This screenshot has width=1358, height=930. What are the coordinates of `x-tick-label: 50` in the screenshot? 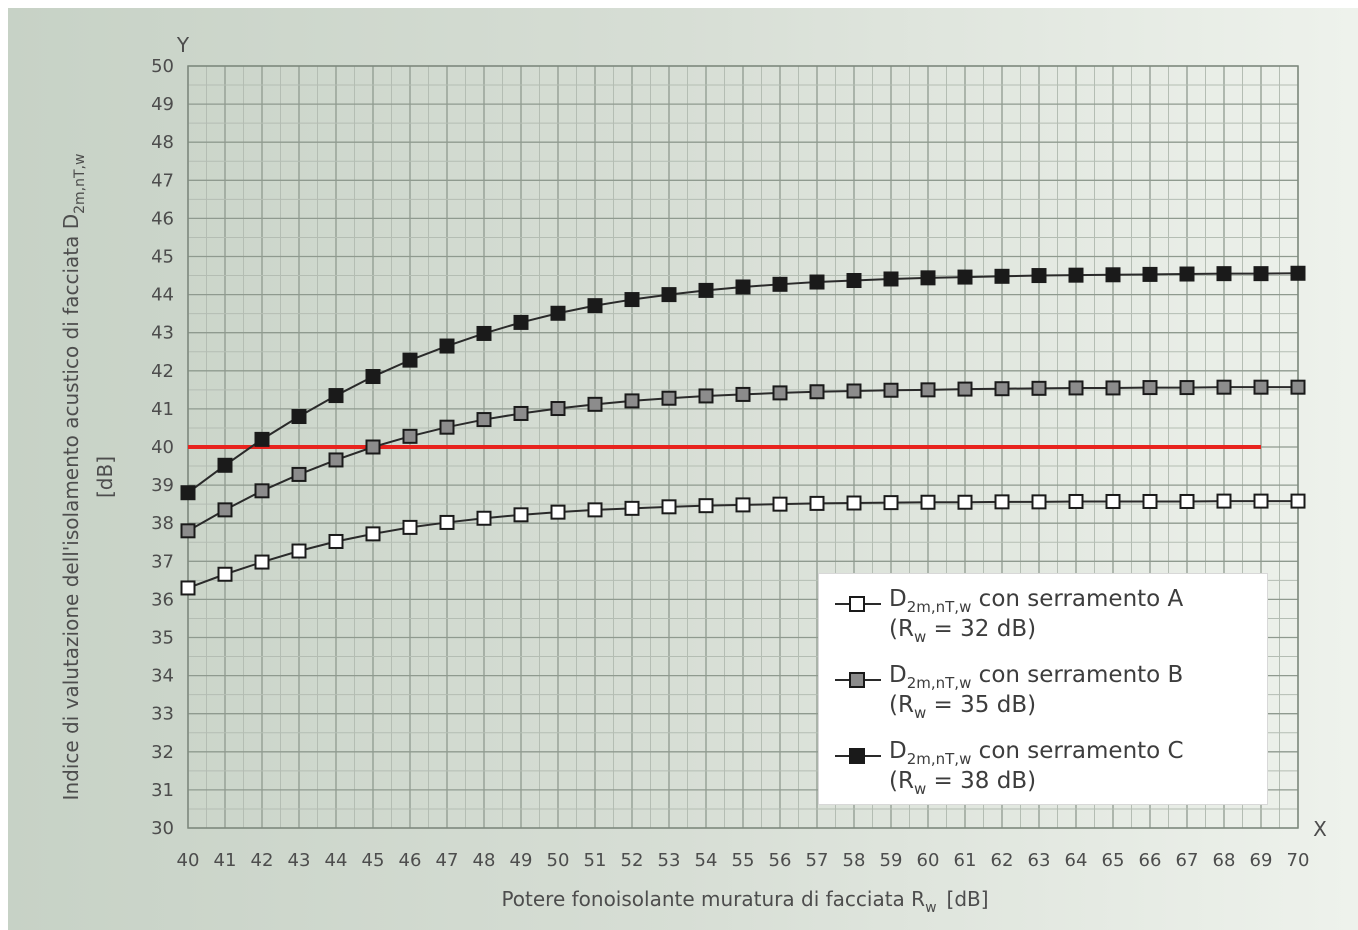 It's located at (558, 860).